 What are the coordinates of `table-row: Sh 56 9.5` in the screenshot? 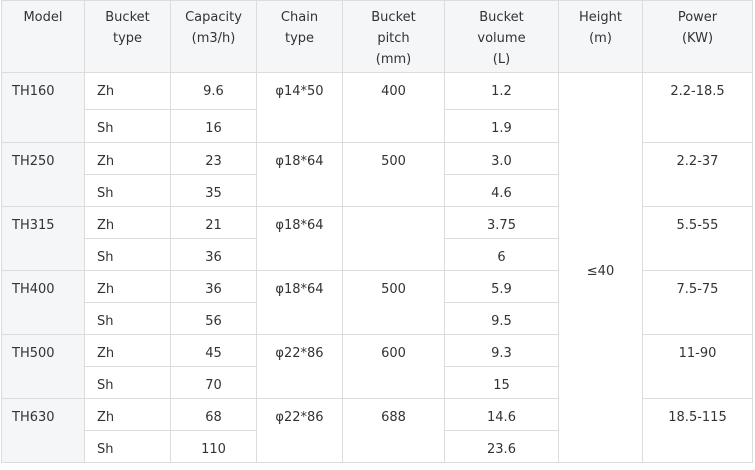 It's located at (377, 318).